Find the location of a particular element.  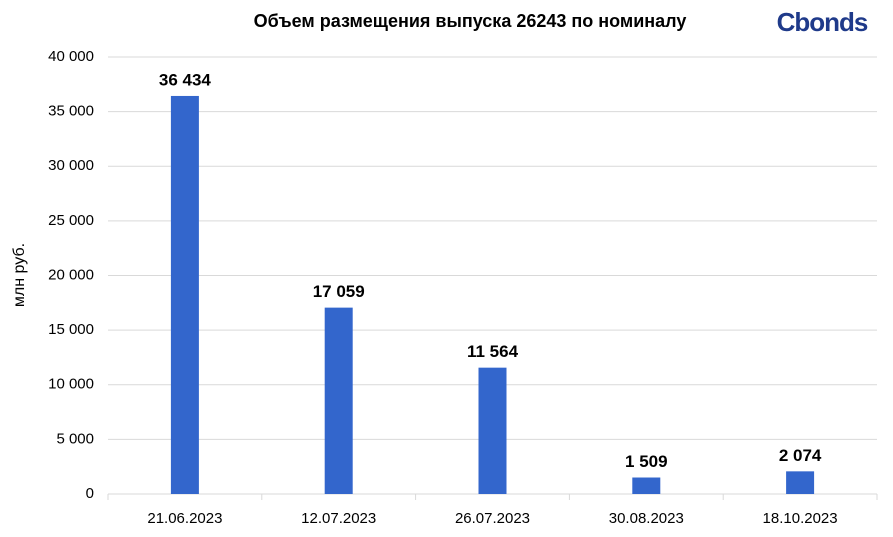

data-label: 1 509 is located at coordinates (646, 461).